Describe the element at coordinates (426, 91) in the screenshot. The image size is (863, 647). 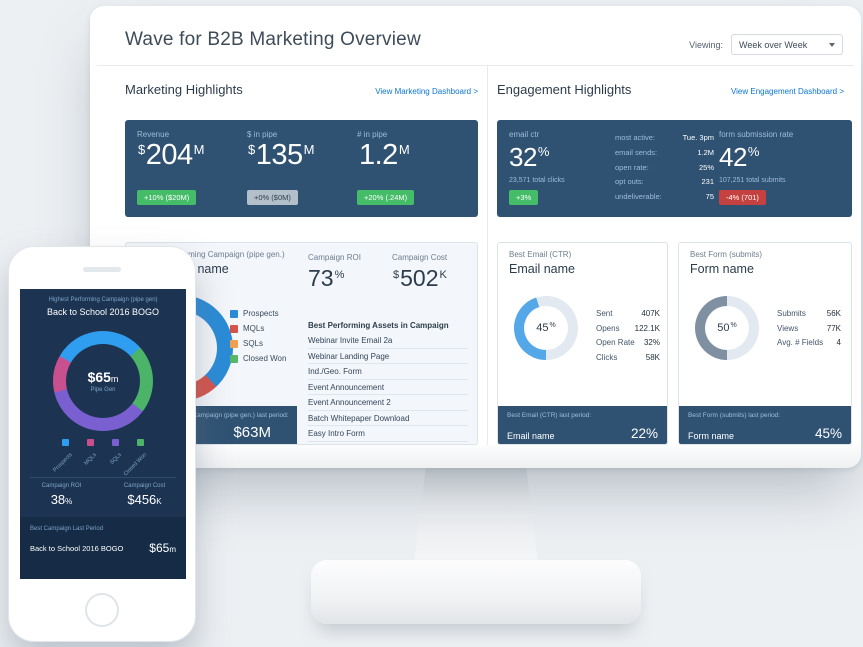
I see `view-marketing-dashboard-link: View Marketing Dashboard >` at that location.